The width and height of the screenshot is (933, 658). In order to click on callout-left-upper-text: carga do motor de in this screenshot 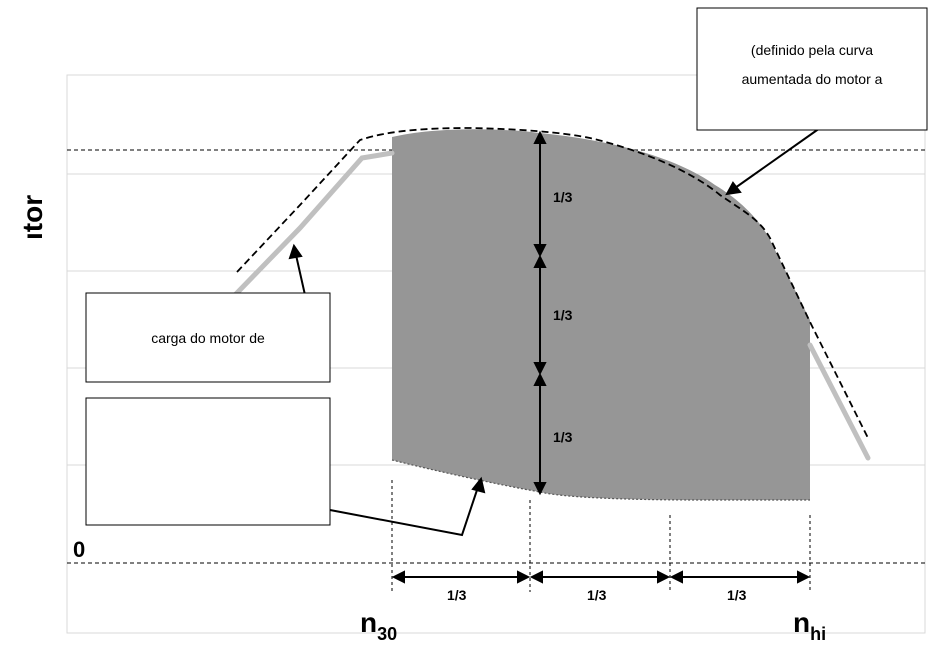, I will do `click(208, 338)`.